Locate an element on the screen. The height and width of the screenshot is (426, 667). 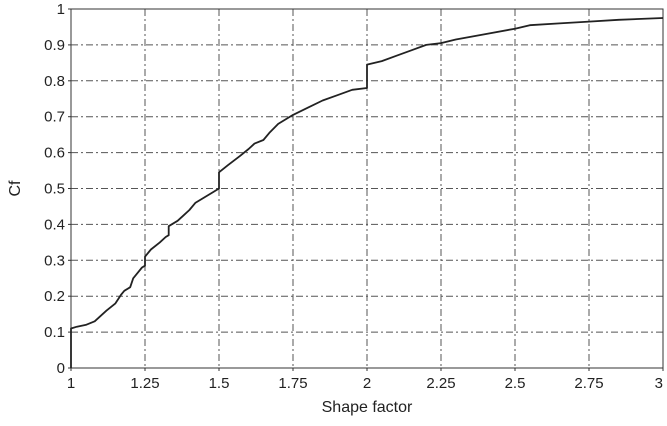
x-tick-label: 3 is located at coordinates (659, 383).